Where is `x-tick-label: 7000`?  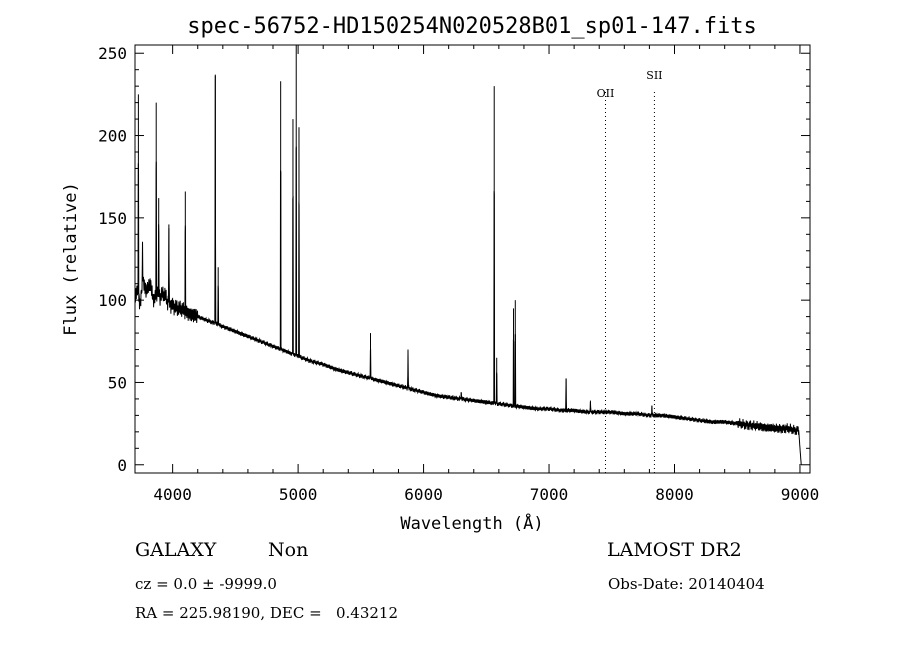 x-tick-label: 7000 is located at coordinates (549, 494).